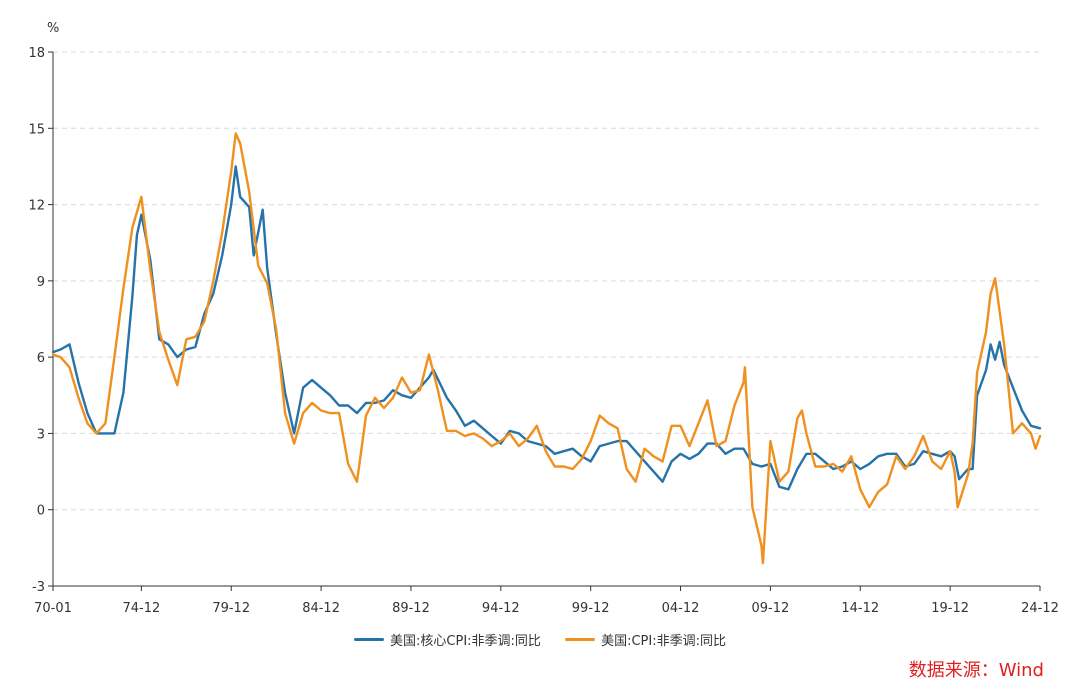 The image size is (1080, 695). I want to click on legend-item-cpi: 美国:CPI:非季调:同比, so click(645, 639).